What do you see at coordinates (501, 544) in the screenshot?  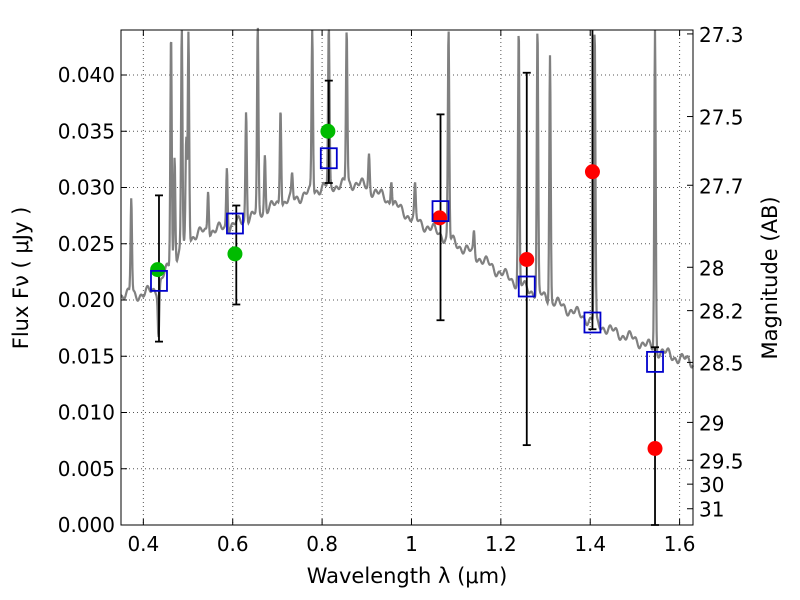 I see `x-tick-label: 1.2` at bounding box center [501, 544].